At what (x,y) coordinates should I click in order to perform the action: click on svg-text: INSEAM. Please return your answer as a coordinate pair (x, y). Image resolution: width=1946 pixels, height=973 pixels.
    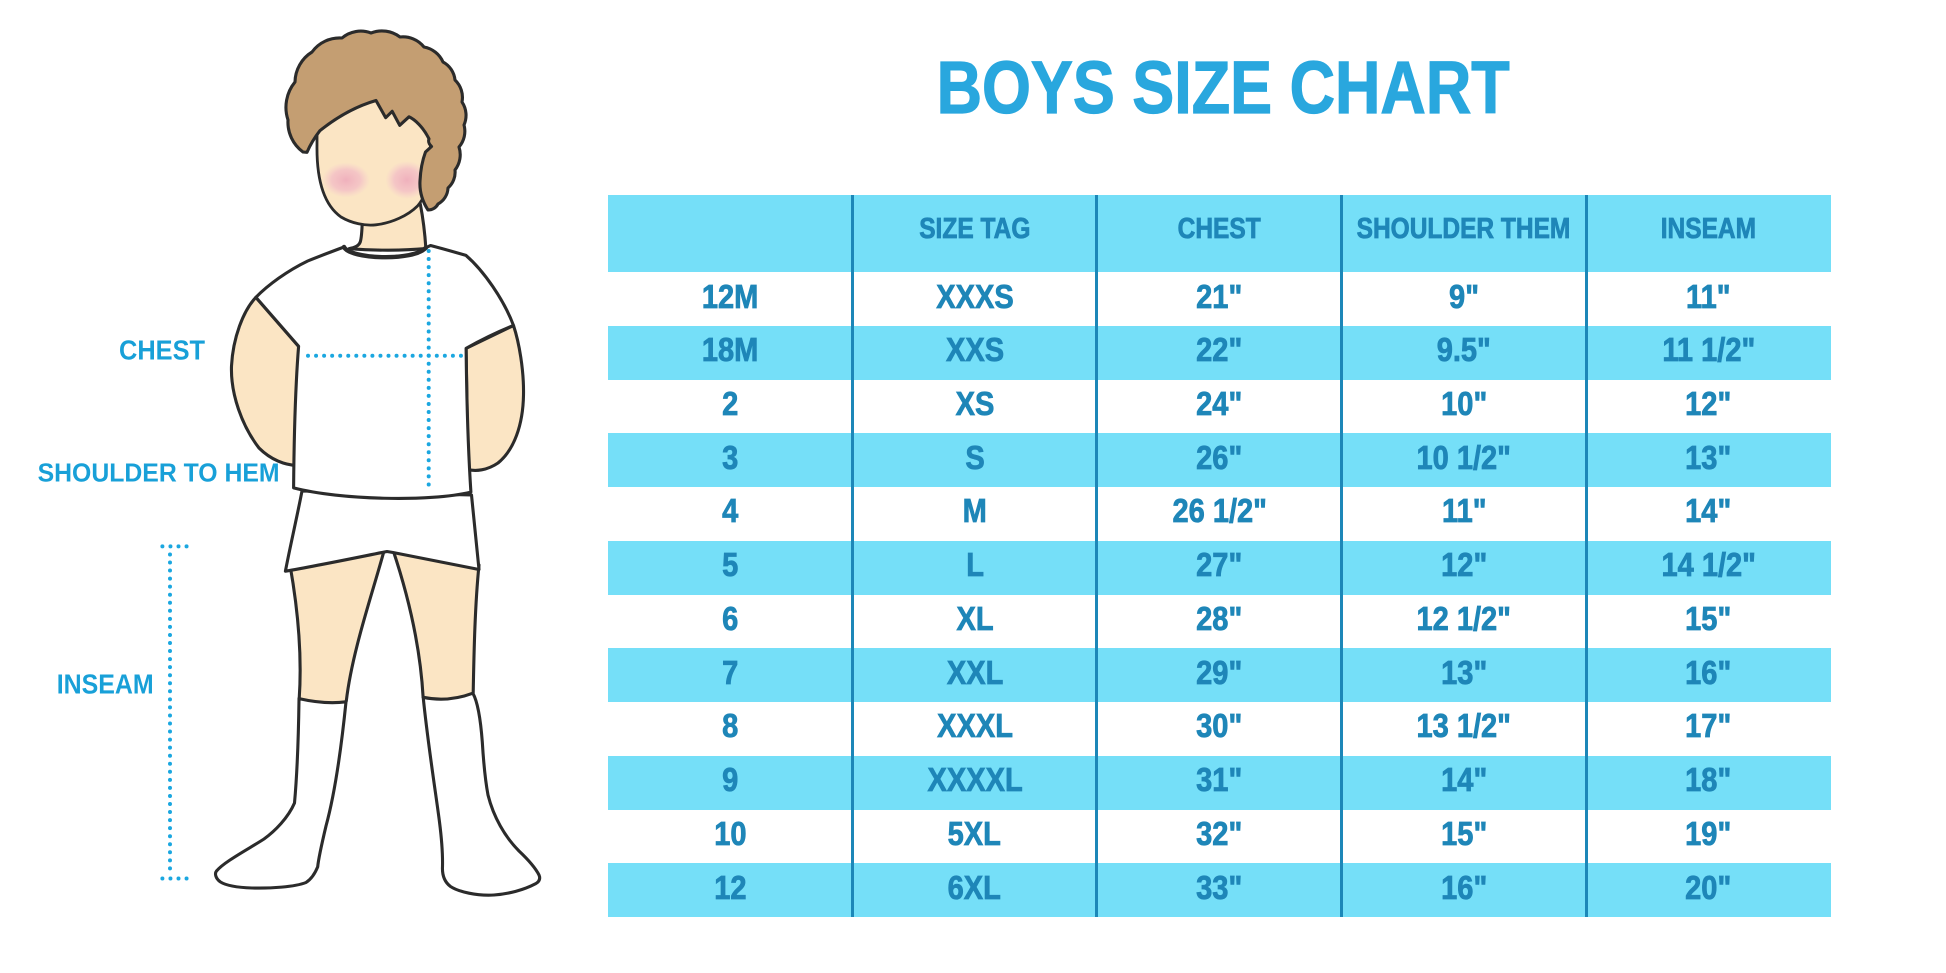
    Looking at the image, I should click on (105, 684).